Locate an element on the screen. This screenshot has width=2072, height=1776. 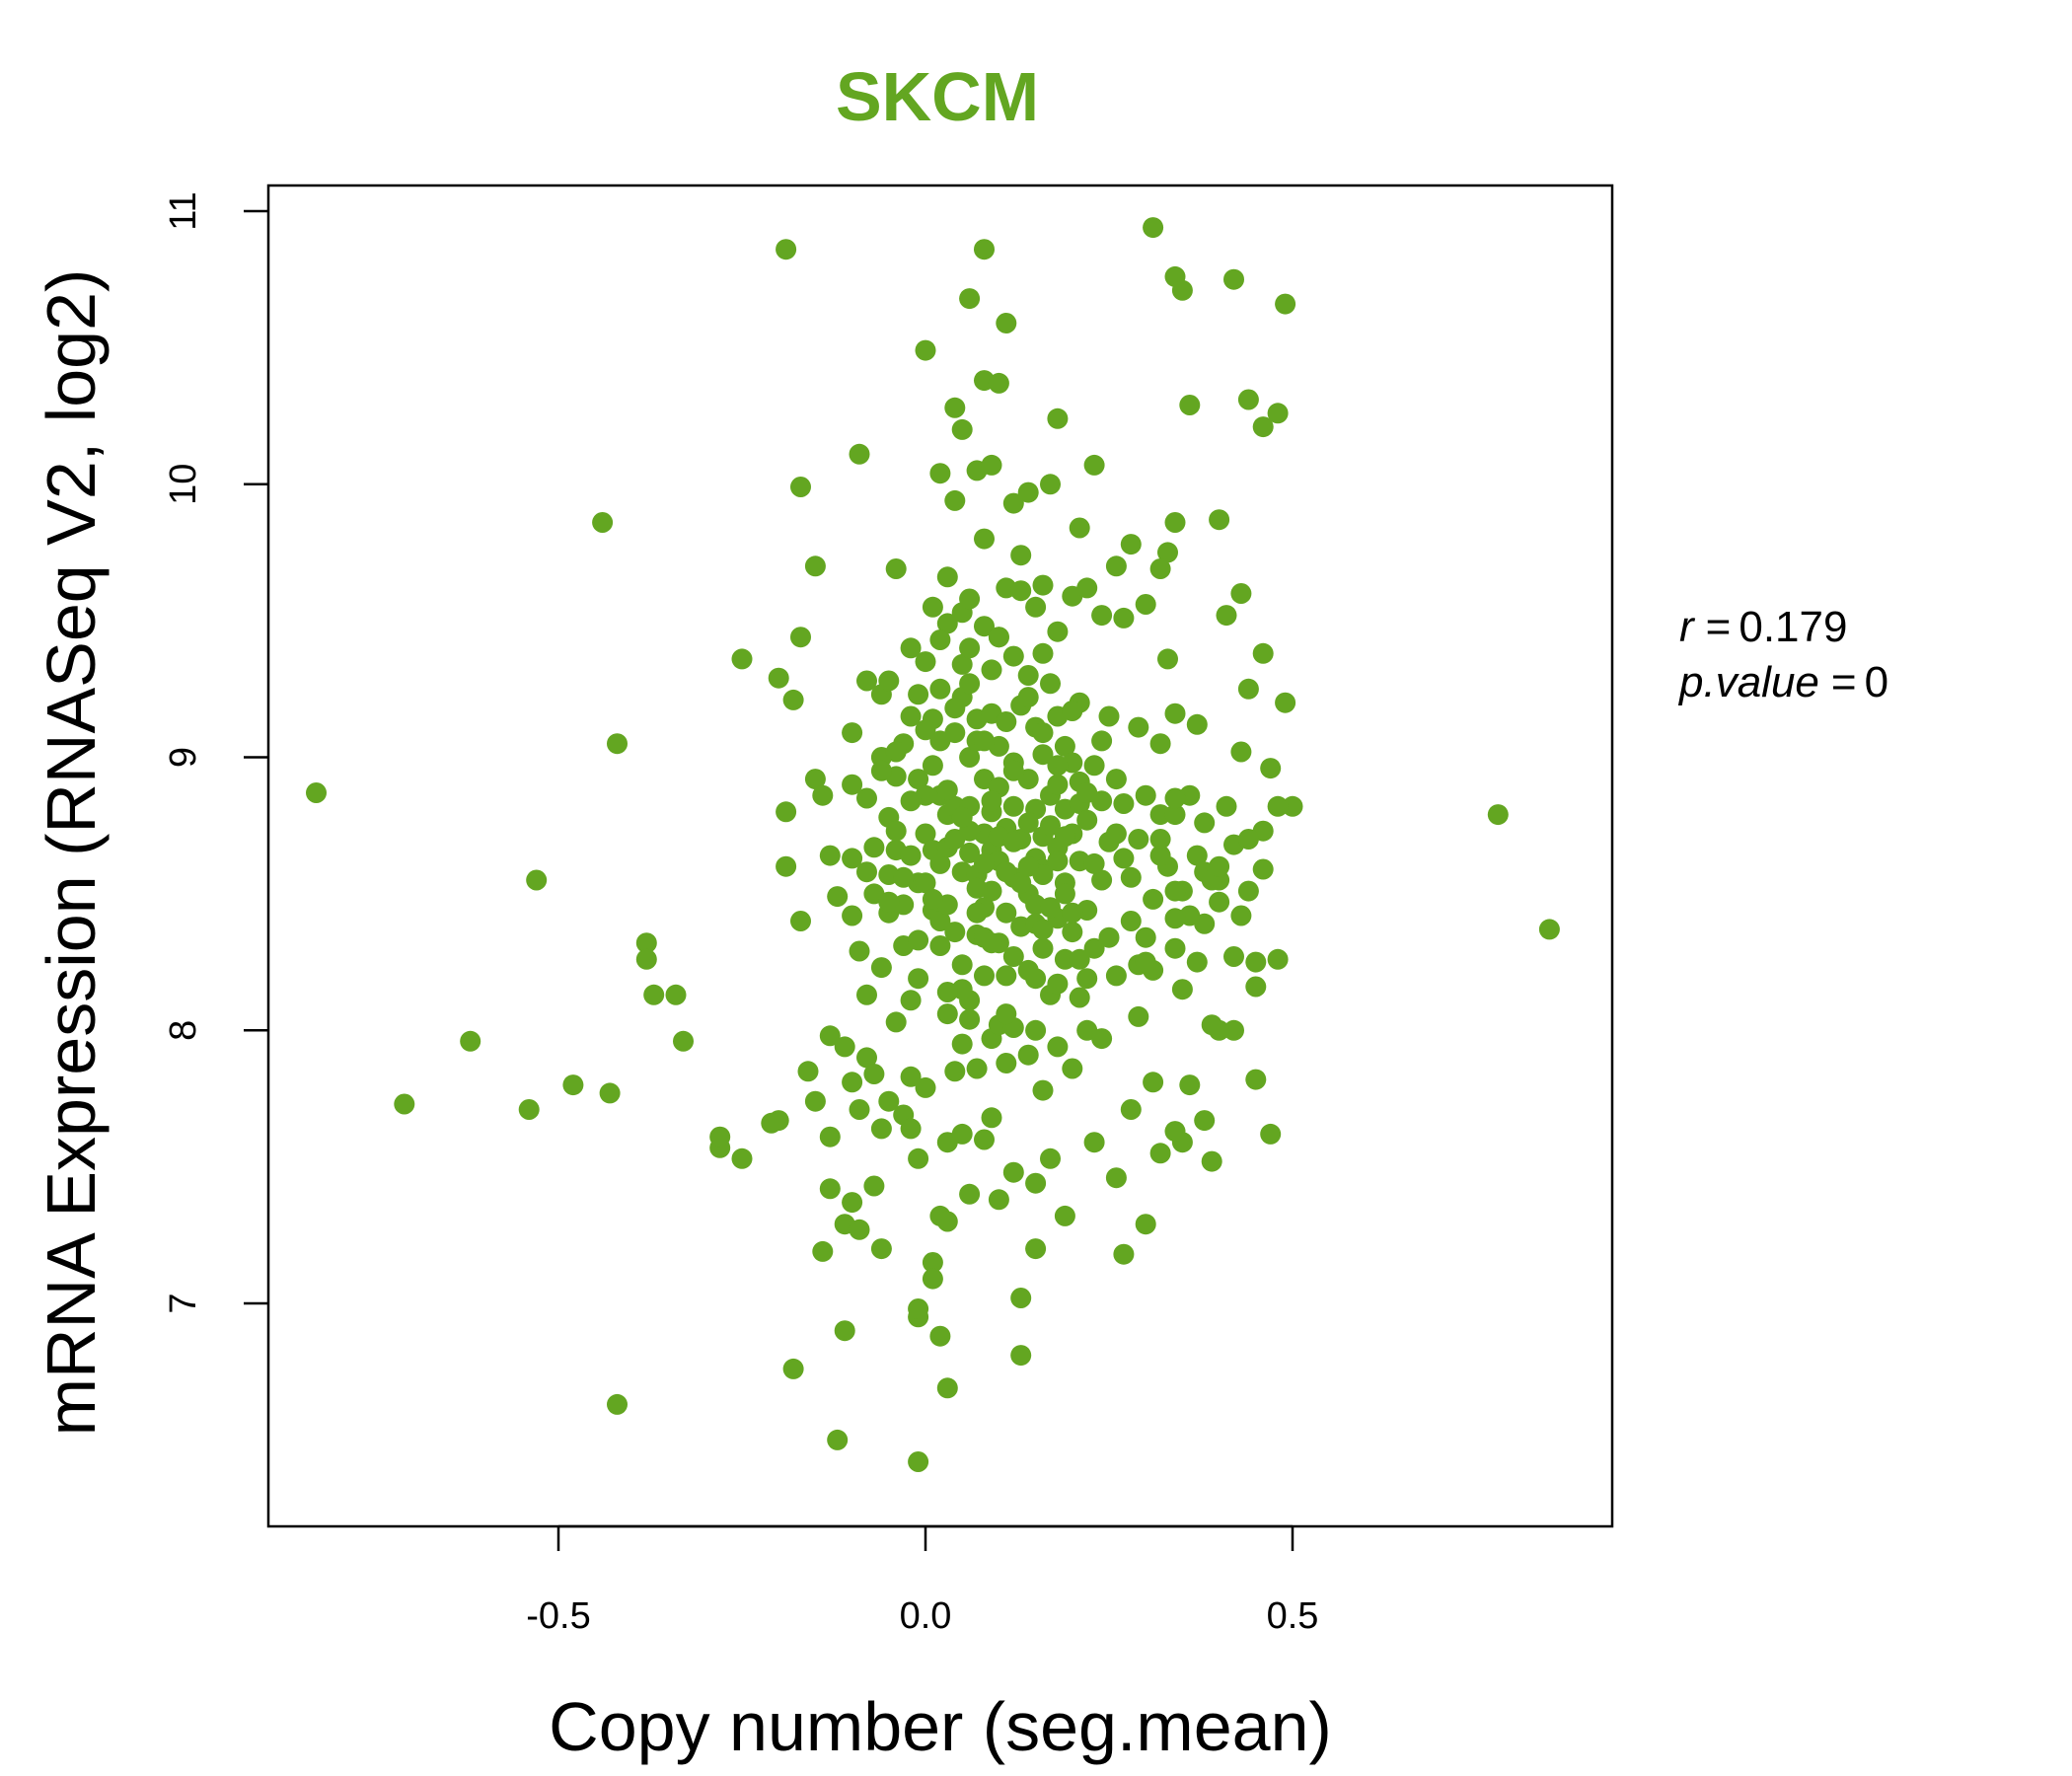
x-axis-label: Copy number (seg.mean) is located at coordinates (941, 1727).